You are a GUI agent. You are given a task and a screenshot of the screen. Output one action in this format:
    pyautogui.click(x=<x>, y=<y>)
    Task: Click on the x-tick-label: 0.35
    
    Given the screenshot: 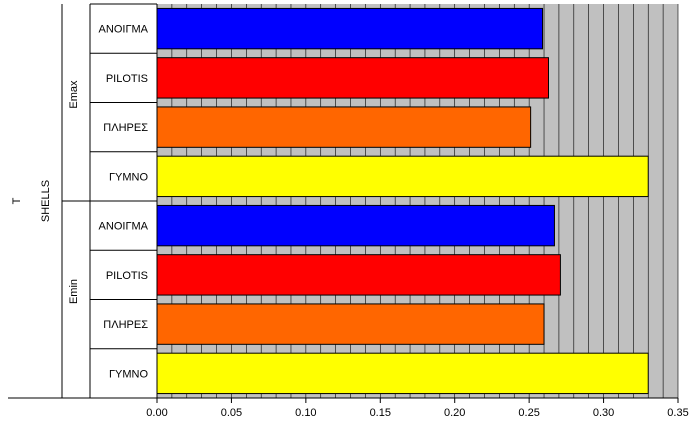 What is the action you would take?
    pyautogui.click(x=677, y=413)
    